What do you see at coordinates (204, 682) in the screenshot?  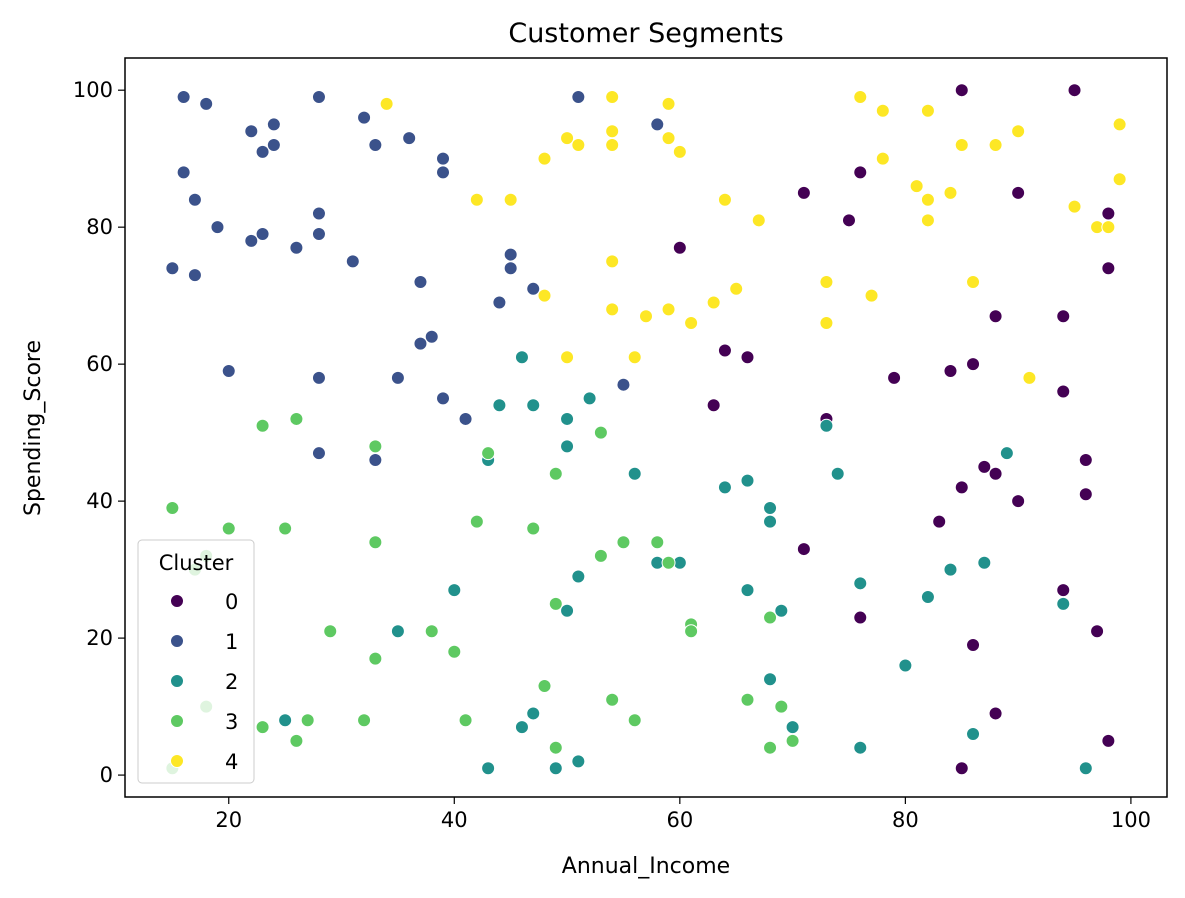 I see `legend-items: 0 1 2 3 4` at bounding box center [204, 682].